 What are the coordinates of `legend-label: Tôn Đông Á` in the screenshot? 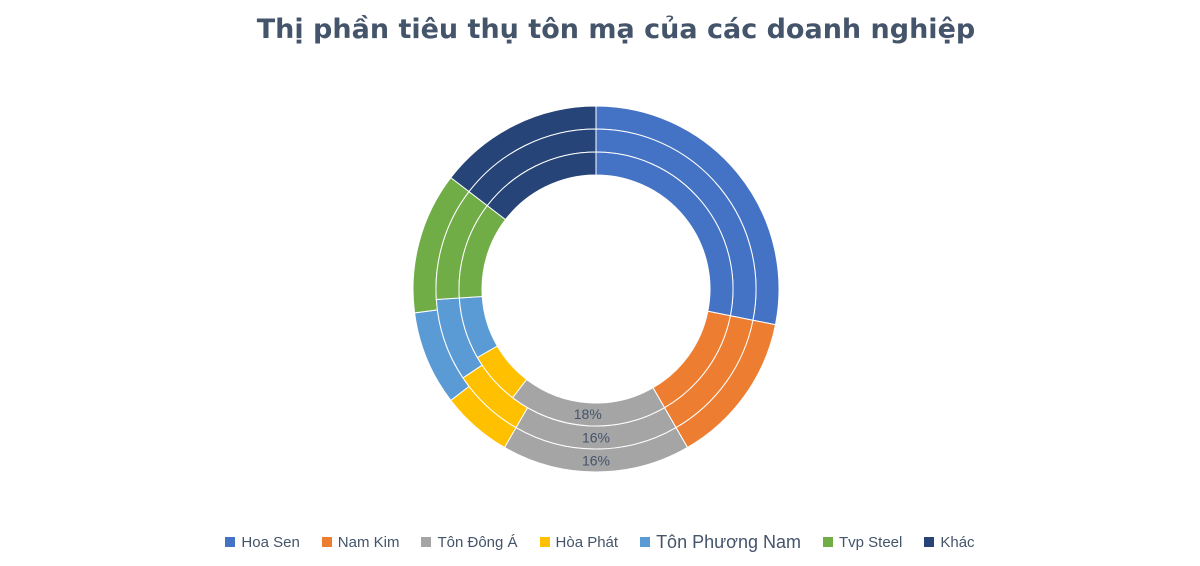 It's located at (477, 542).